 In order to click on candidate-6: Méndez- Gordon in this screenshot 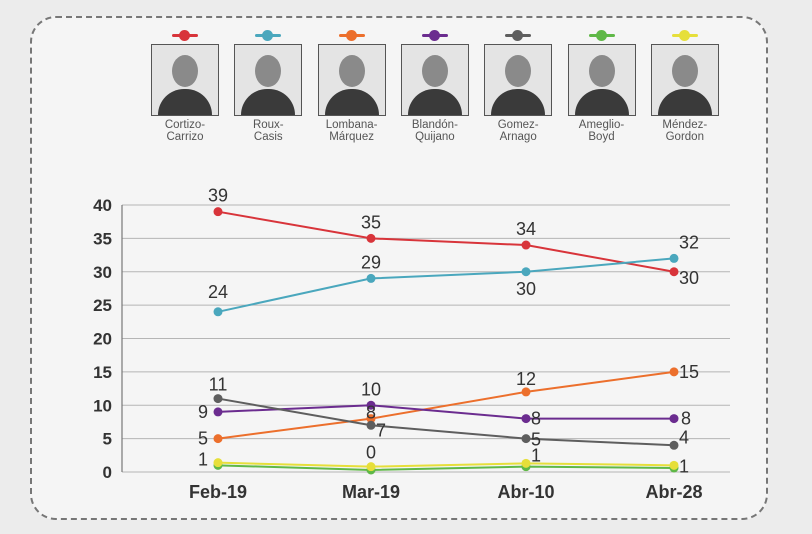, I will do `click(685, 86)`.